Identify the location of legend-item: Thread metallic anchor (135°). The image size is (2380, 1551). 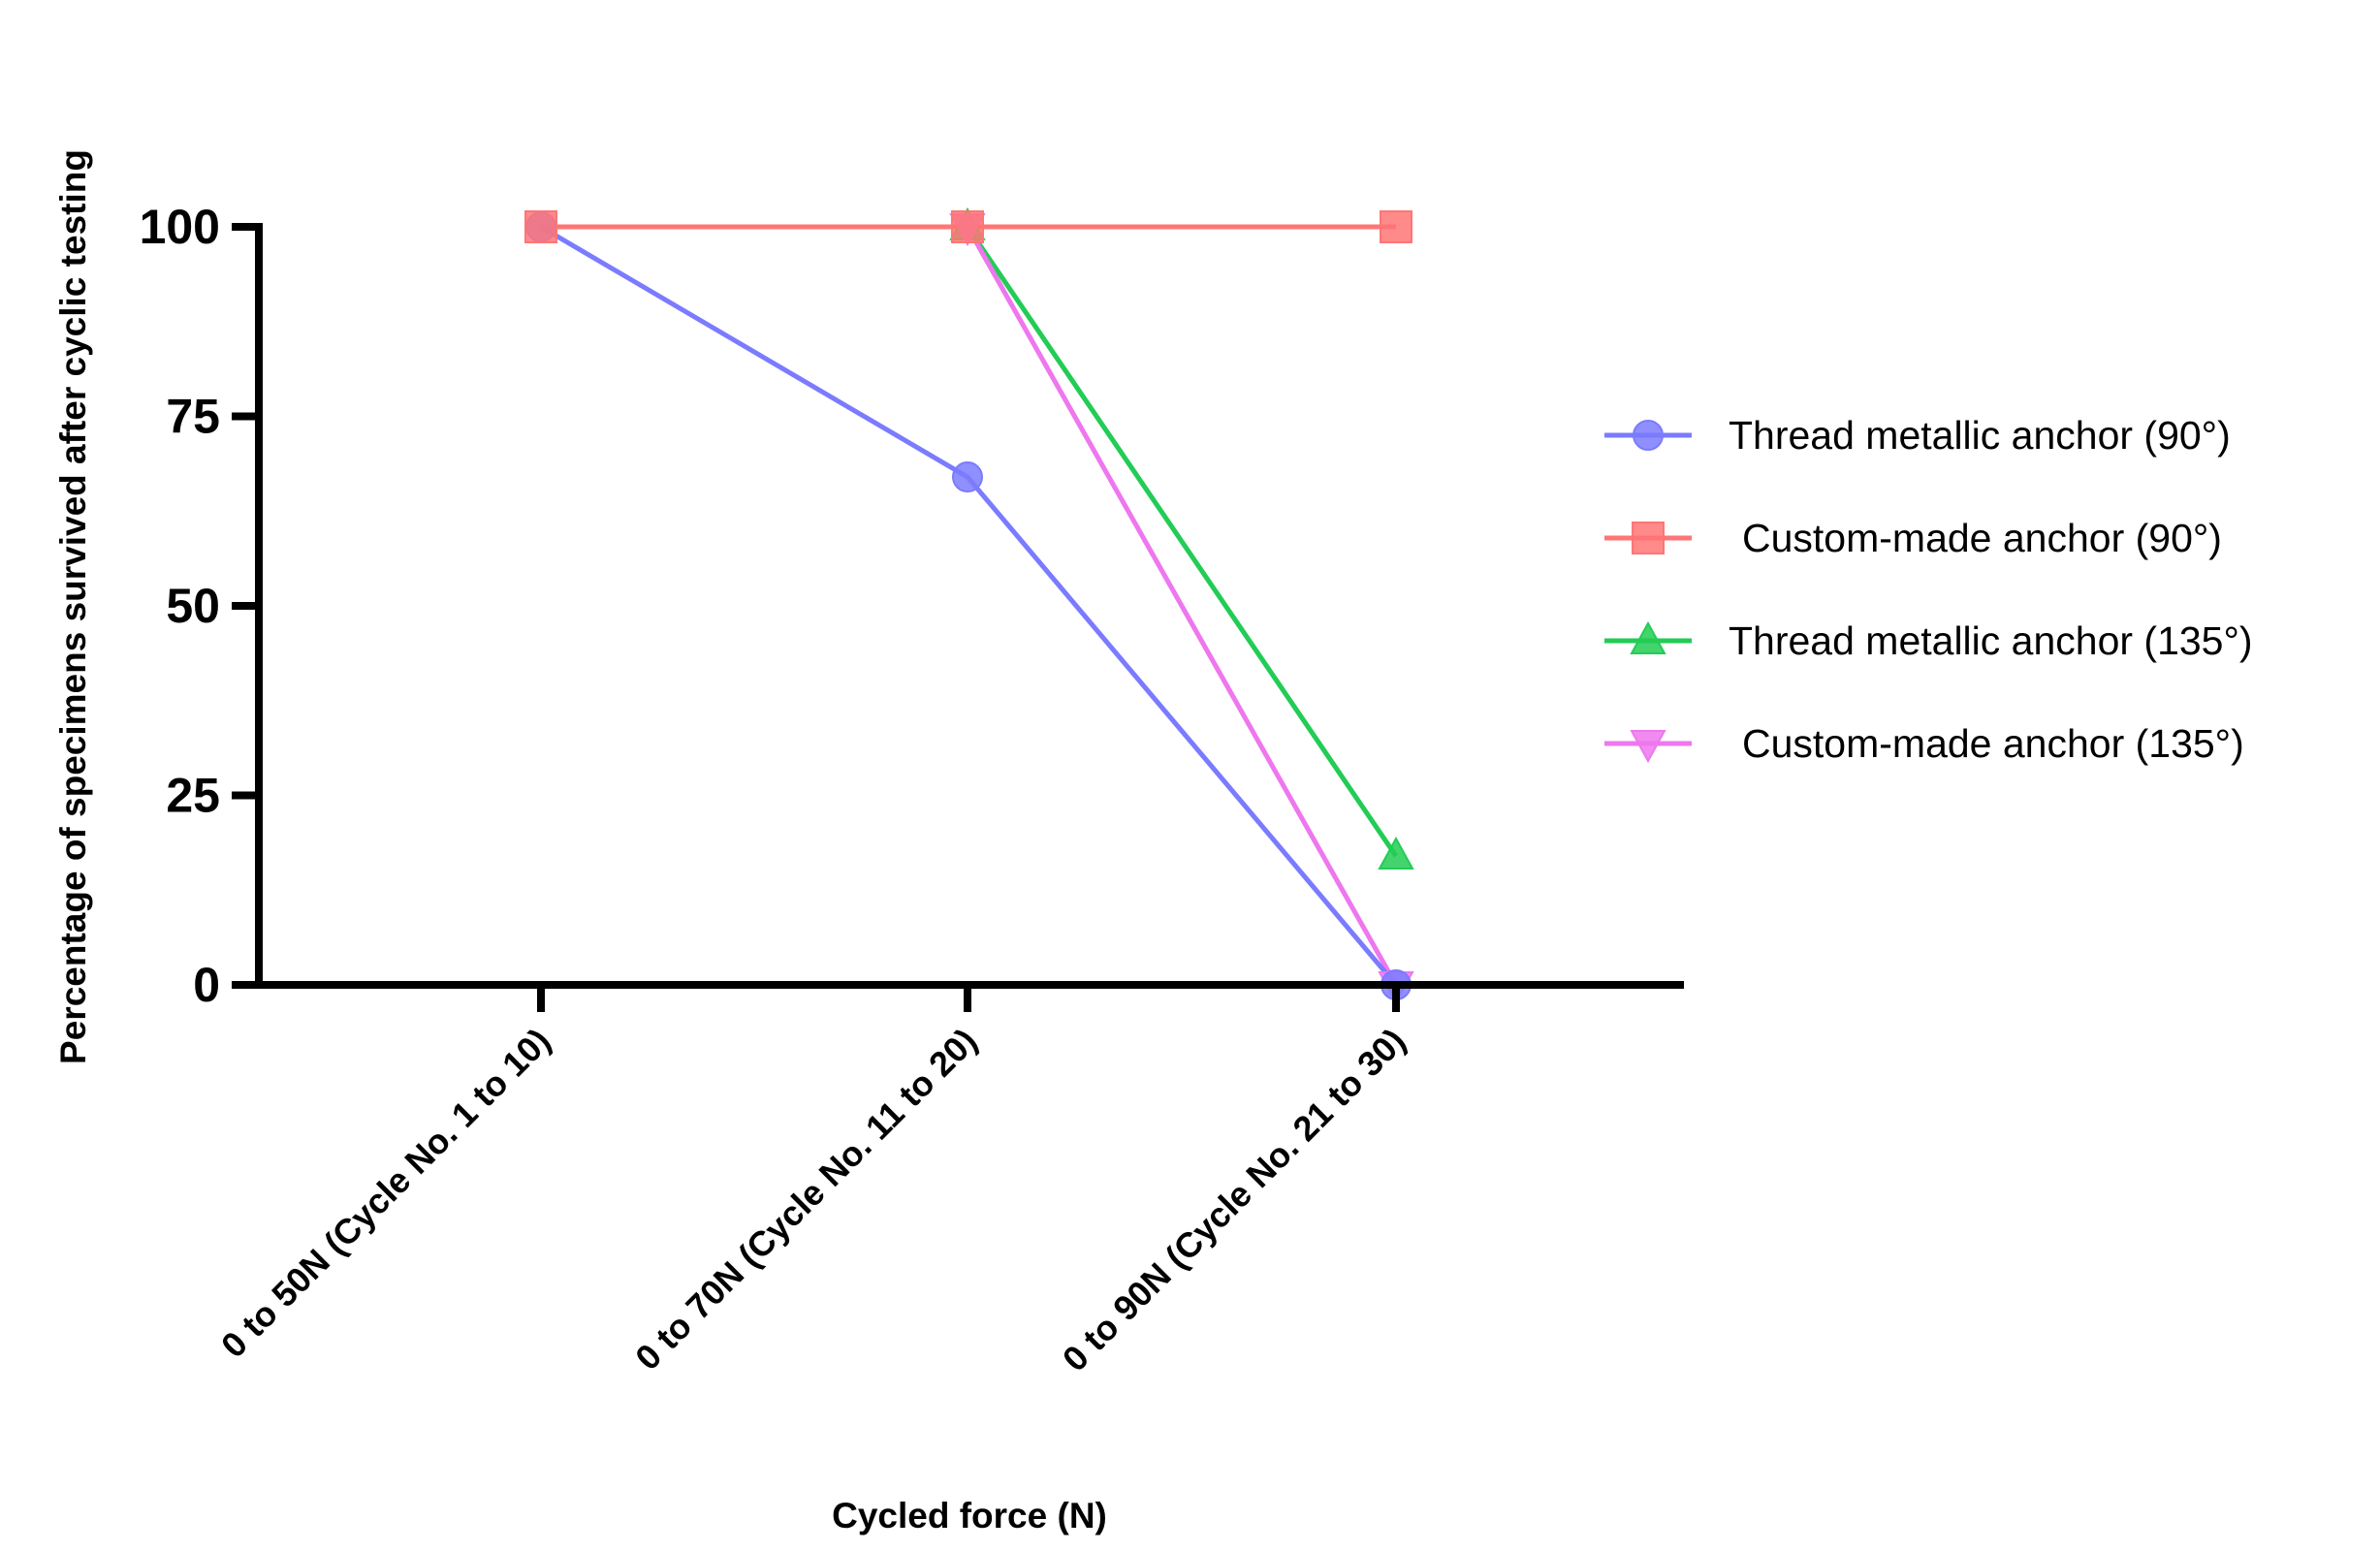
(1929, 640).